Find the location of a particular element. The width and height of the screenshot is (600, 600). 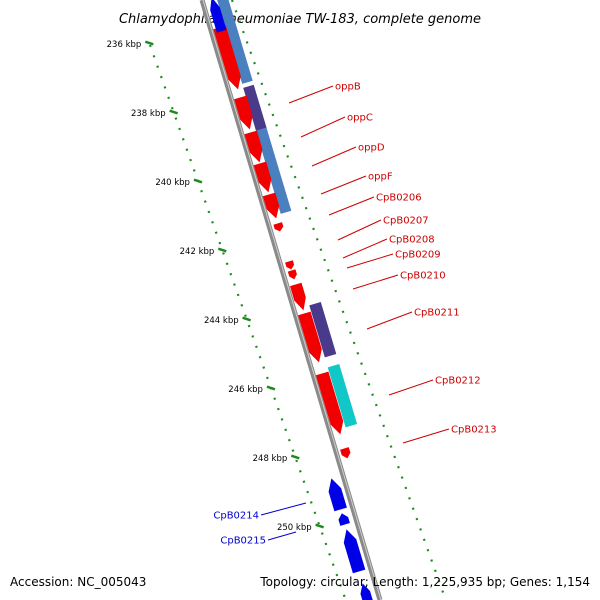

gene-label-oppf: oppF is located at coordinates (380, 177).